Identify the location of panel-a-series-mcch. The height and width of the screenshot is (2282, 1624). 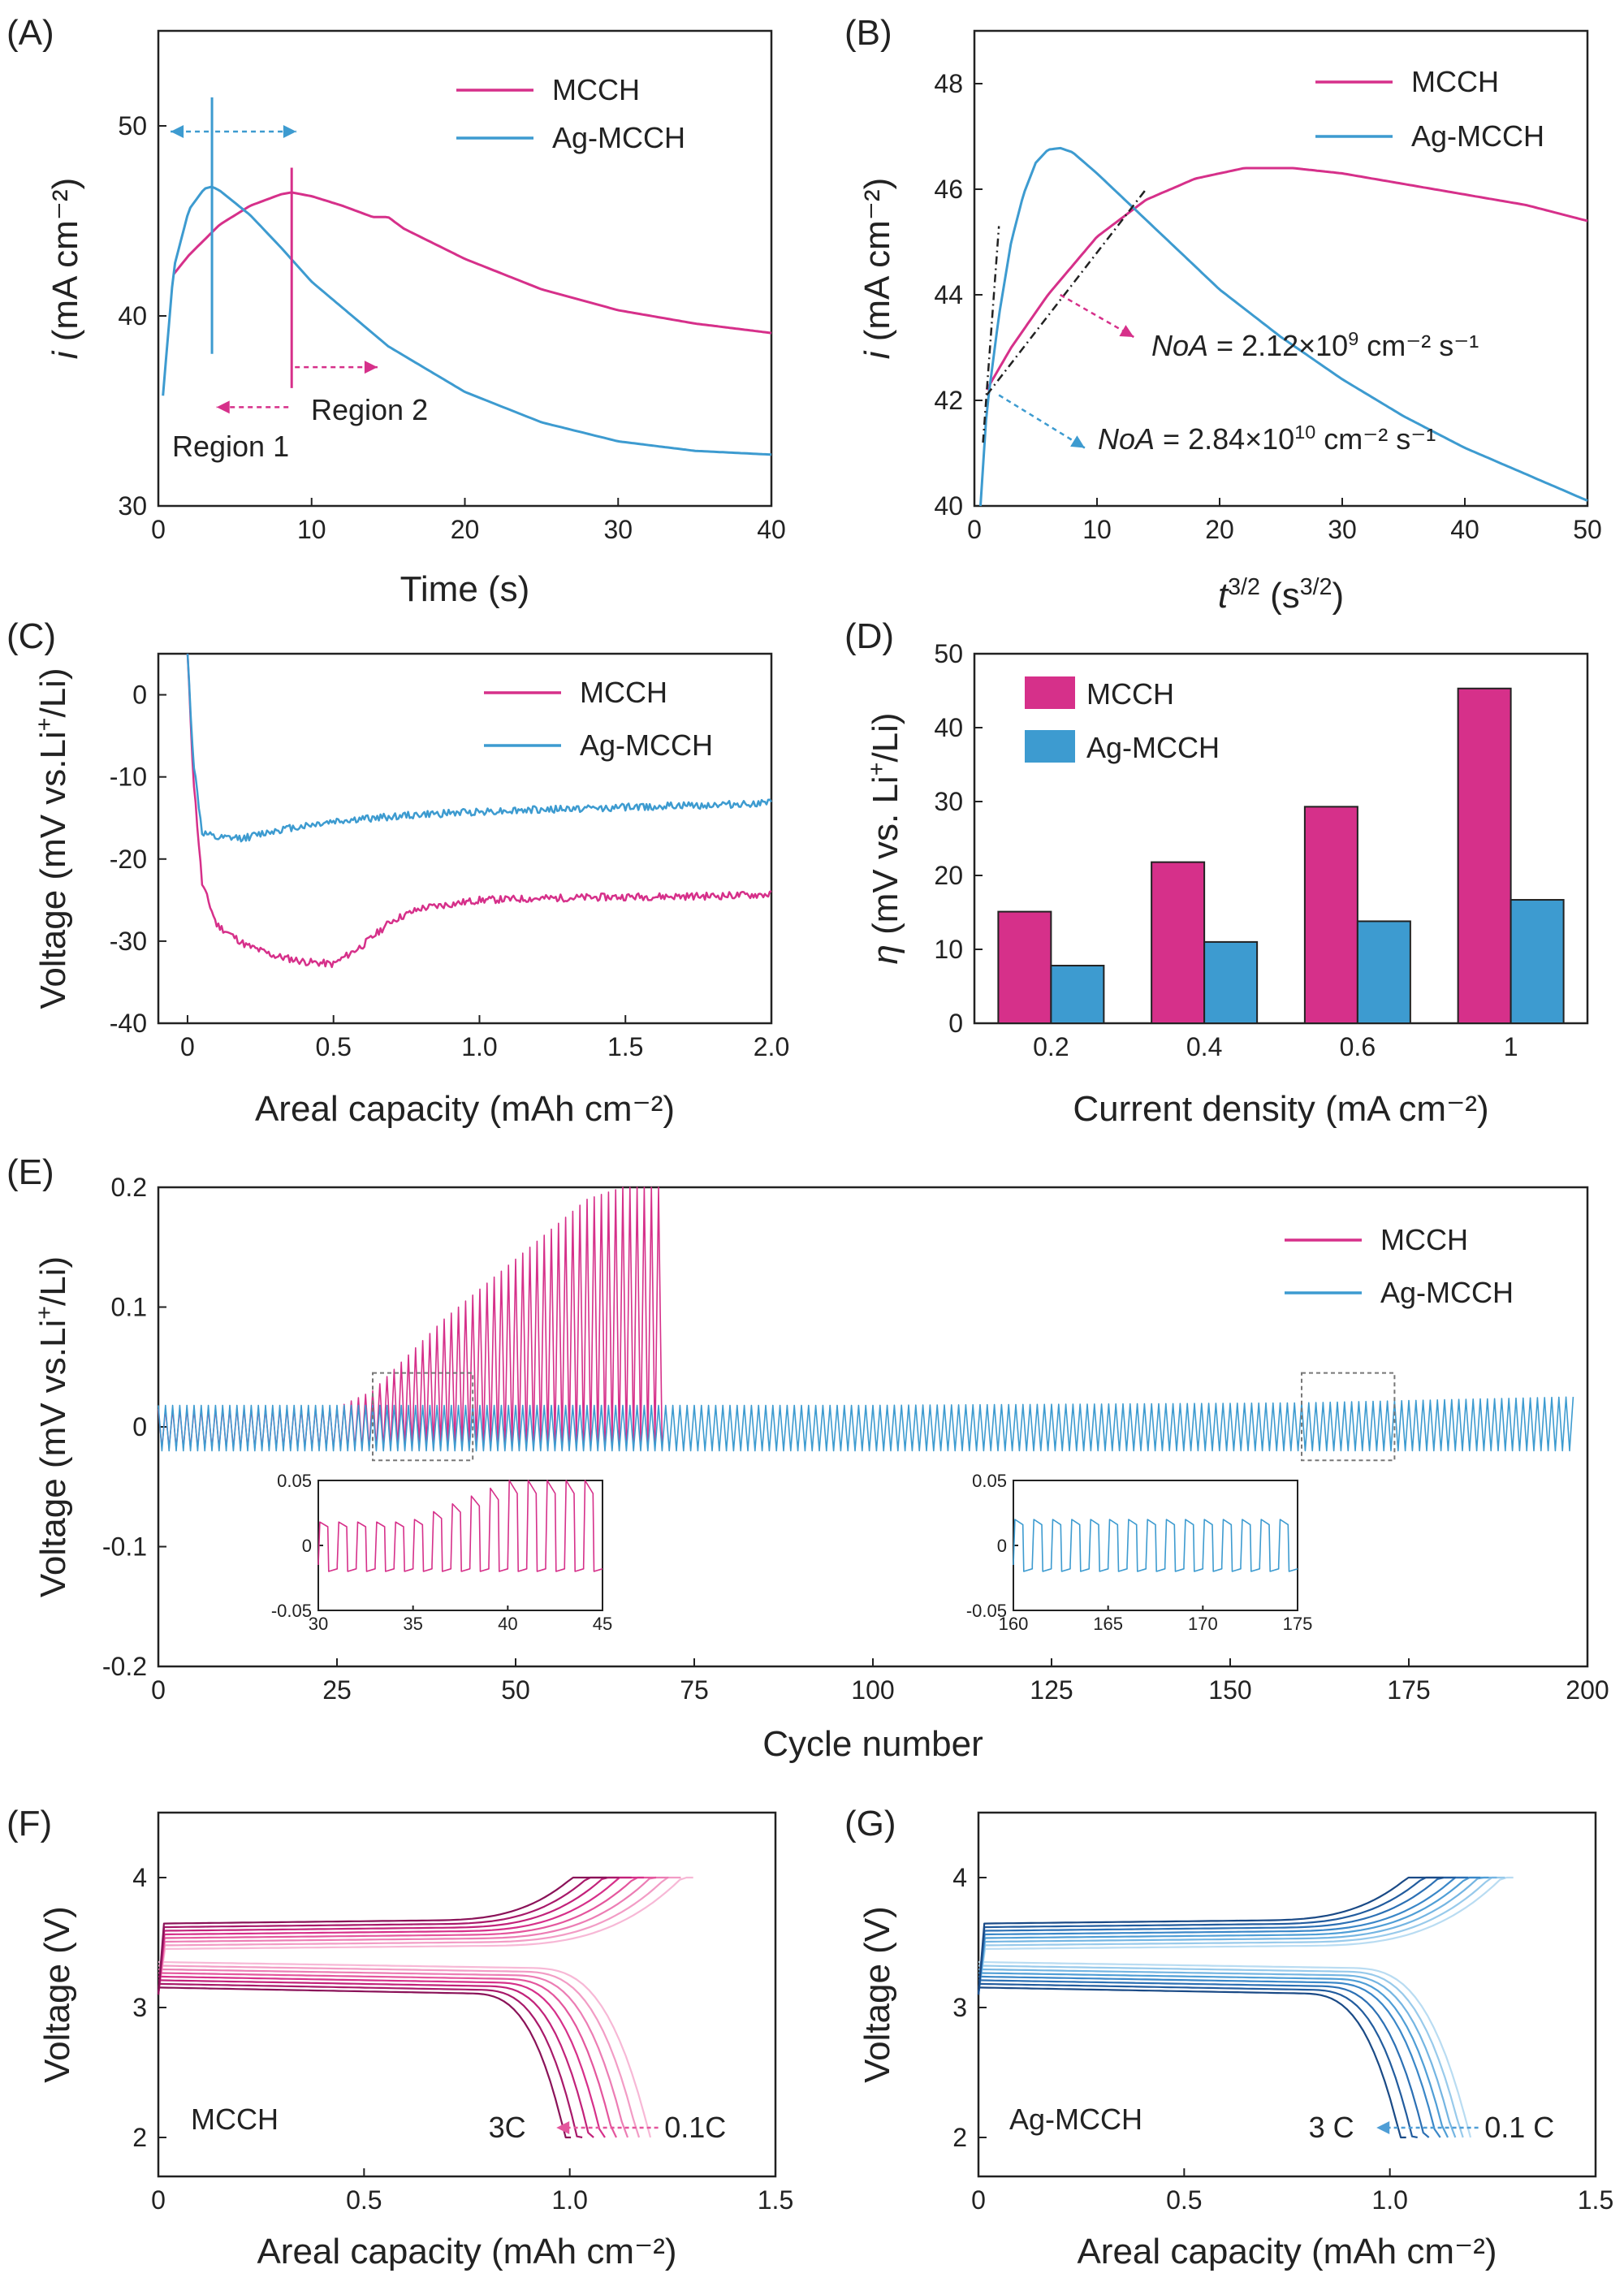
(472, 263).